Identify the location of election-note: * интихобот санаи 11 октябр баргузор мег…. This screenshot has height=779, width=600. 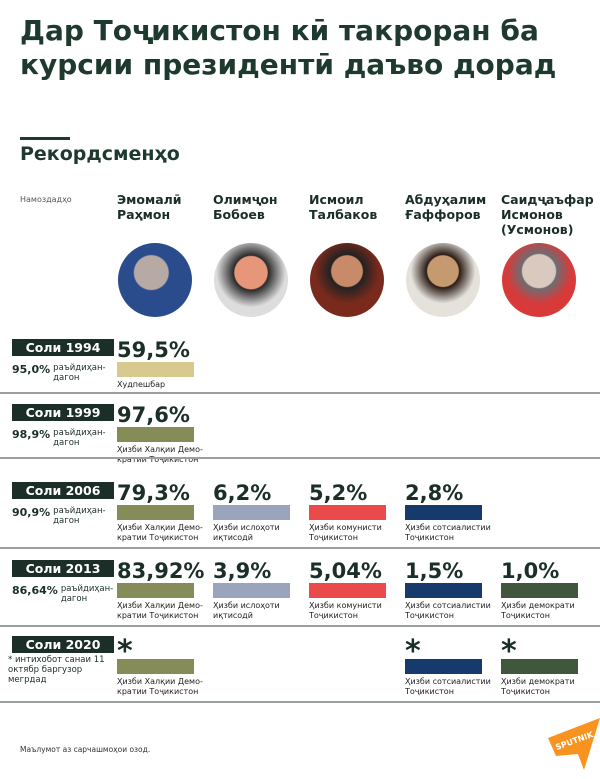
(56, 670).